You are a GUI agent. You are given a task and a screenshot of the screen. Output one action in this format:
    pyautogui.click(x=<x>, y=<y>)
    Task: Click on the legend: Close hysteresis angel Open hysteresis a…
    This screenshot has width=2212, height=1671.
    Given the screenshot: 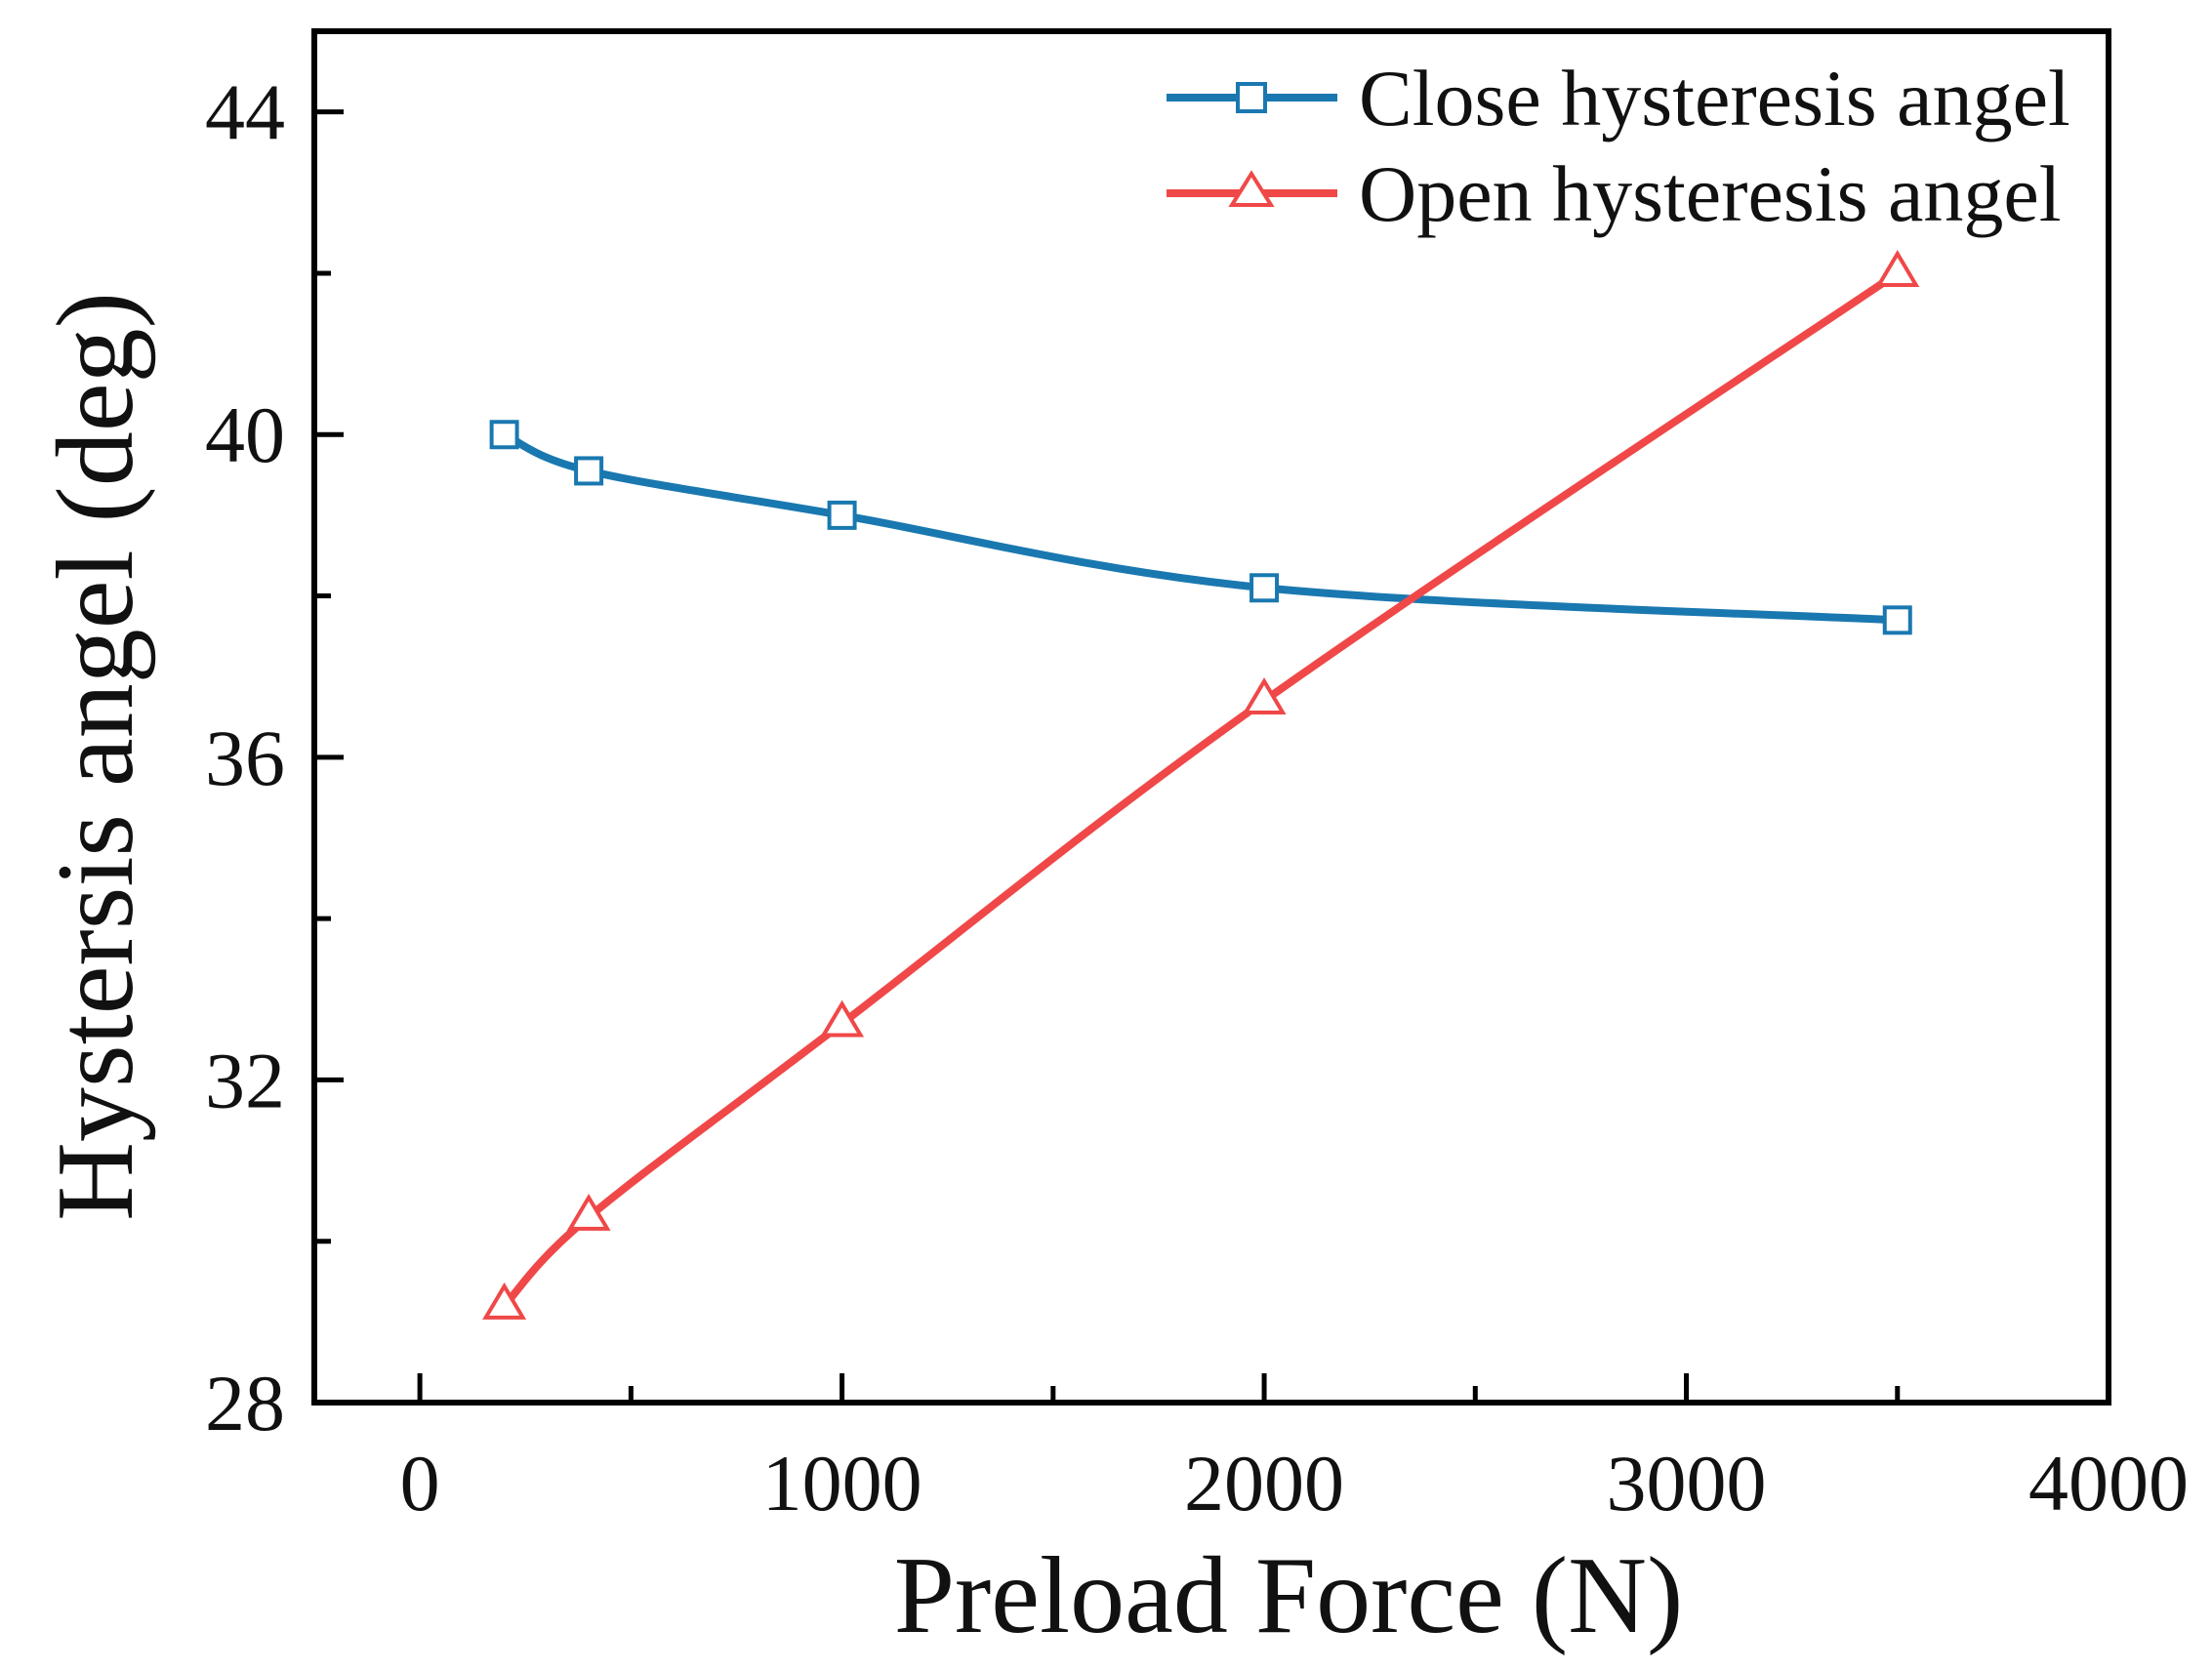 What is the action you would take?
    pyautogui.click(x=1618, y=146)
    